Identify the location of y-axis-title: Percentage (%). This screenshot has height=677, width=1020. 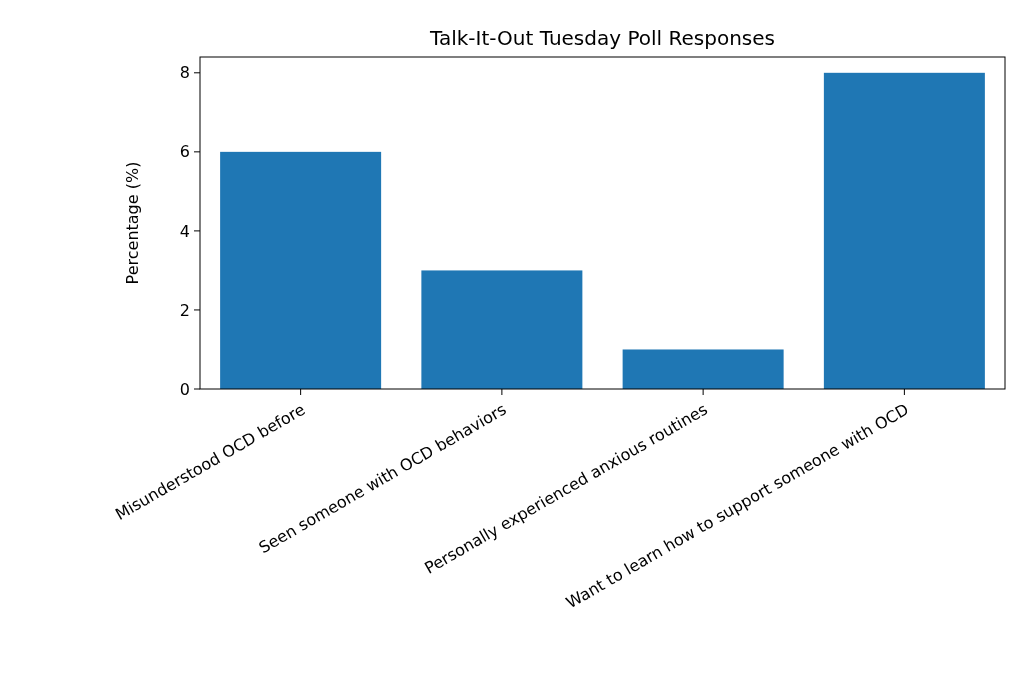
(132, 223).